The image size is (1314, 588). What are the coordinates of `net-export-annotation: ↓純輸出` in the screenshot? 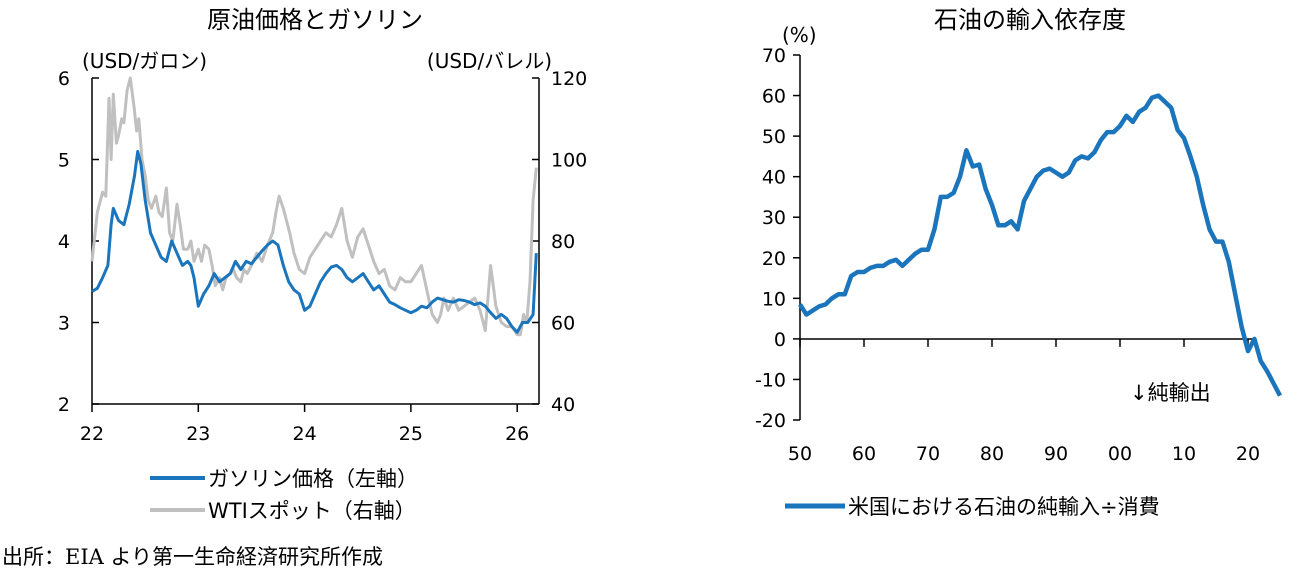 It's located at (1170, 393).